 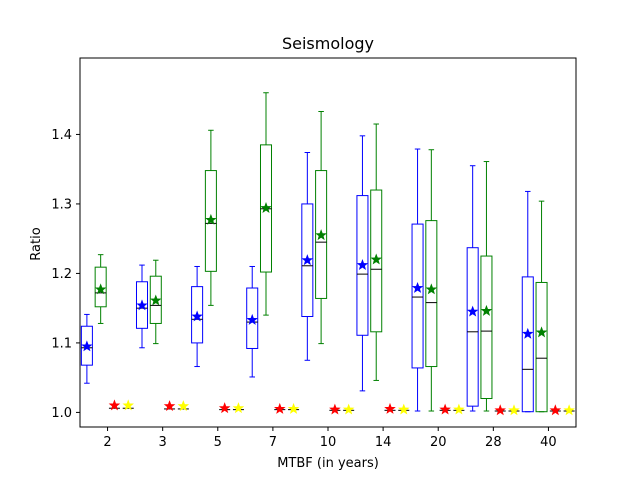 What do you see at coordinates (61, 204) in the screenshot?
I see `y-tick-label: 1.3` at bounding box center [61, 204].